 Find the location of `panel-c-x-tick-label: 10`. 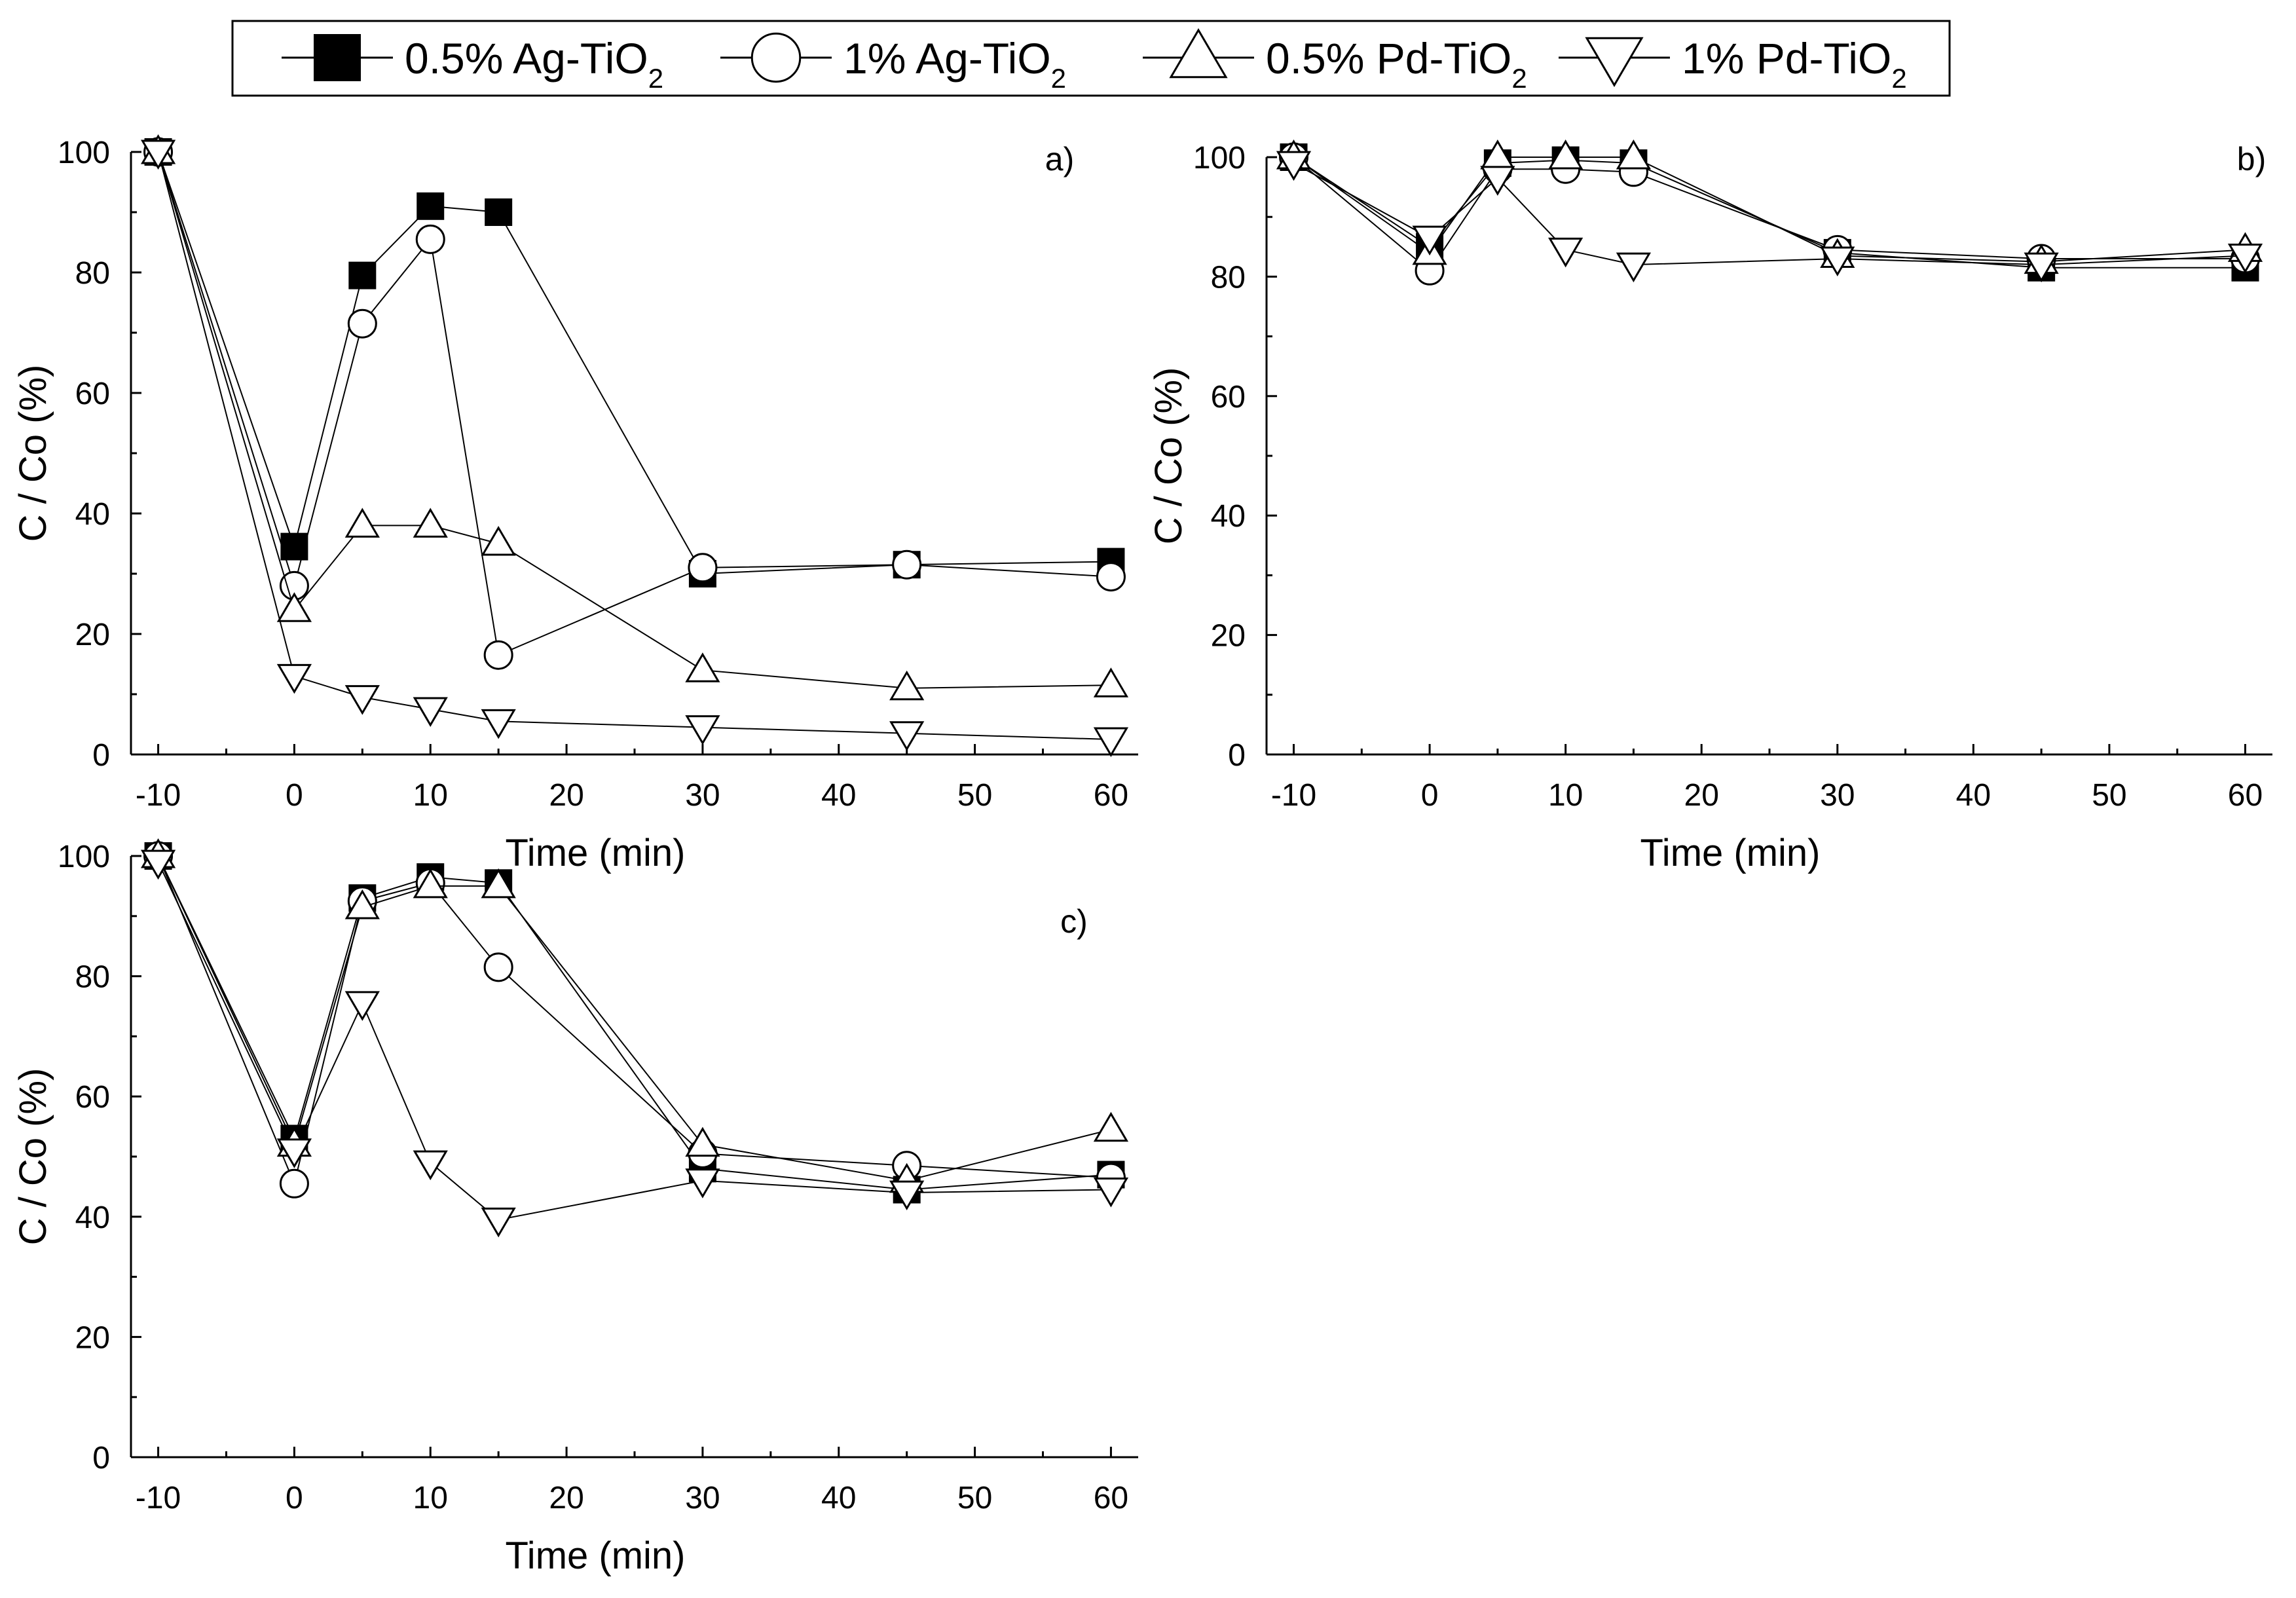

panel-c-x-tick-label: 10 is located at coordinates (430, 1498).